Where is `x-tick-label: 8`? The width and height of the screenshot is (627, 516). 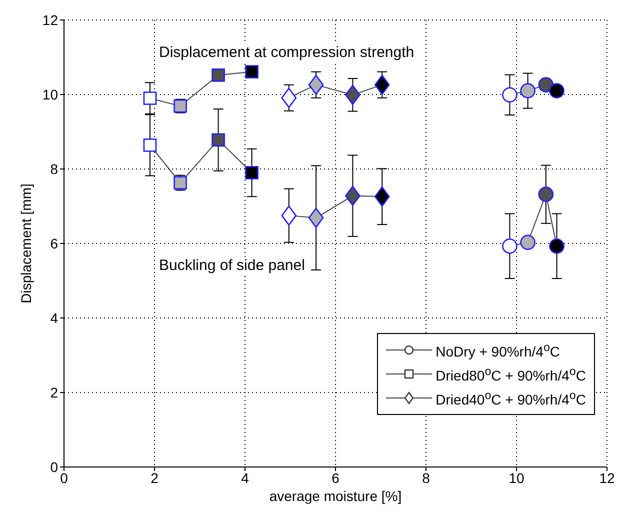 x-tick-label: 8 is located at coordinates (426, 478).